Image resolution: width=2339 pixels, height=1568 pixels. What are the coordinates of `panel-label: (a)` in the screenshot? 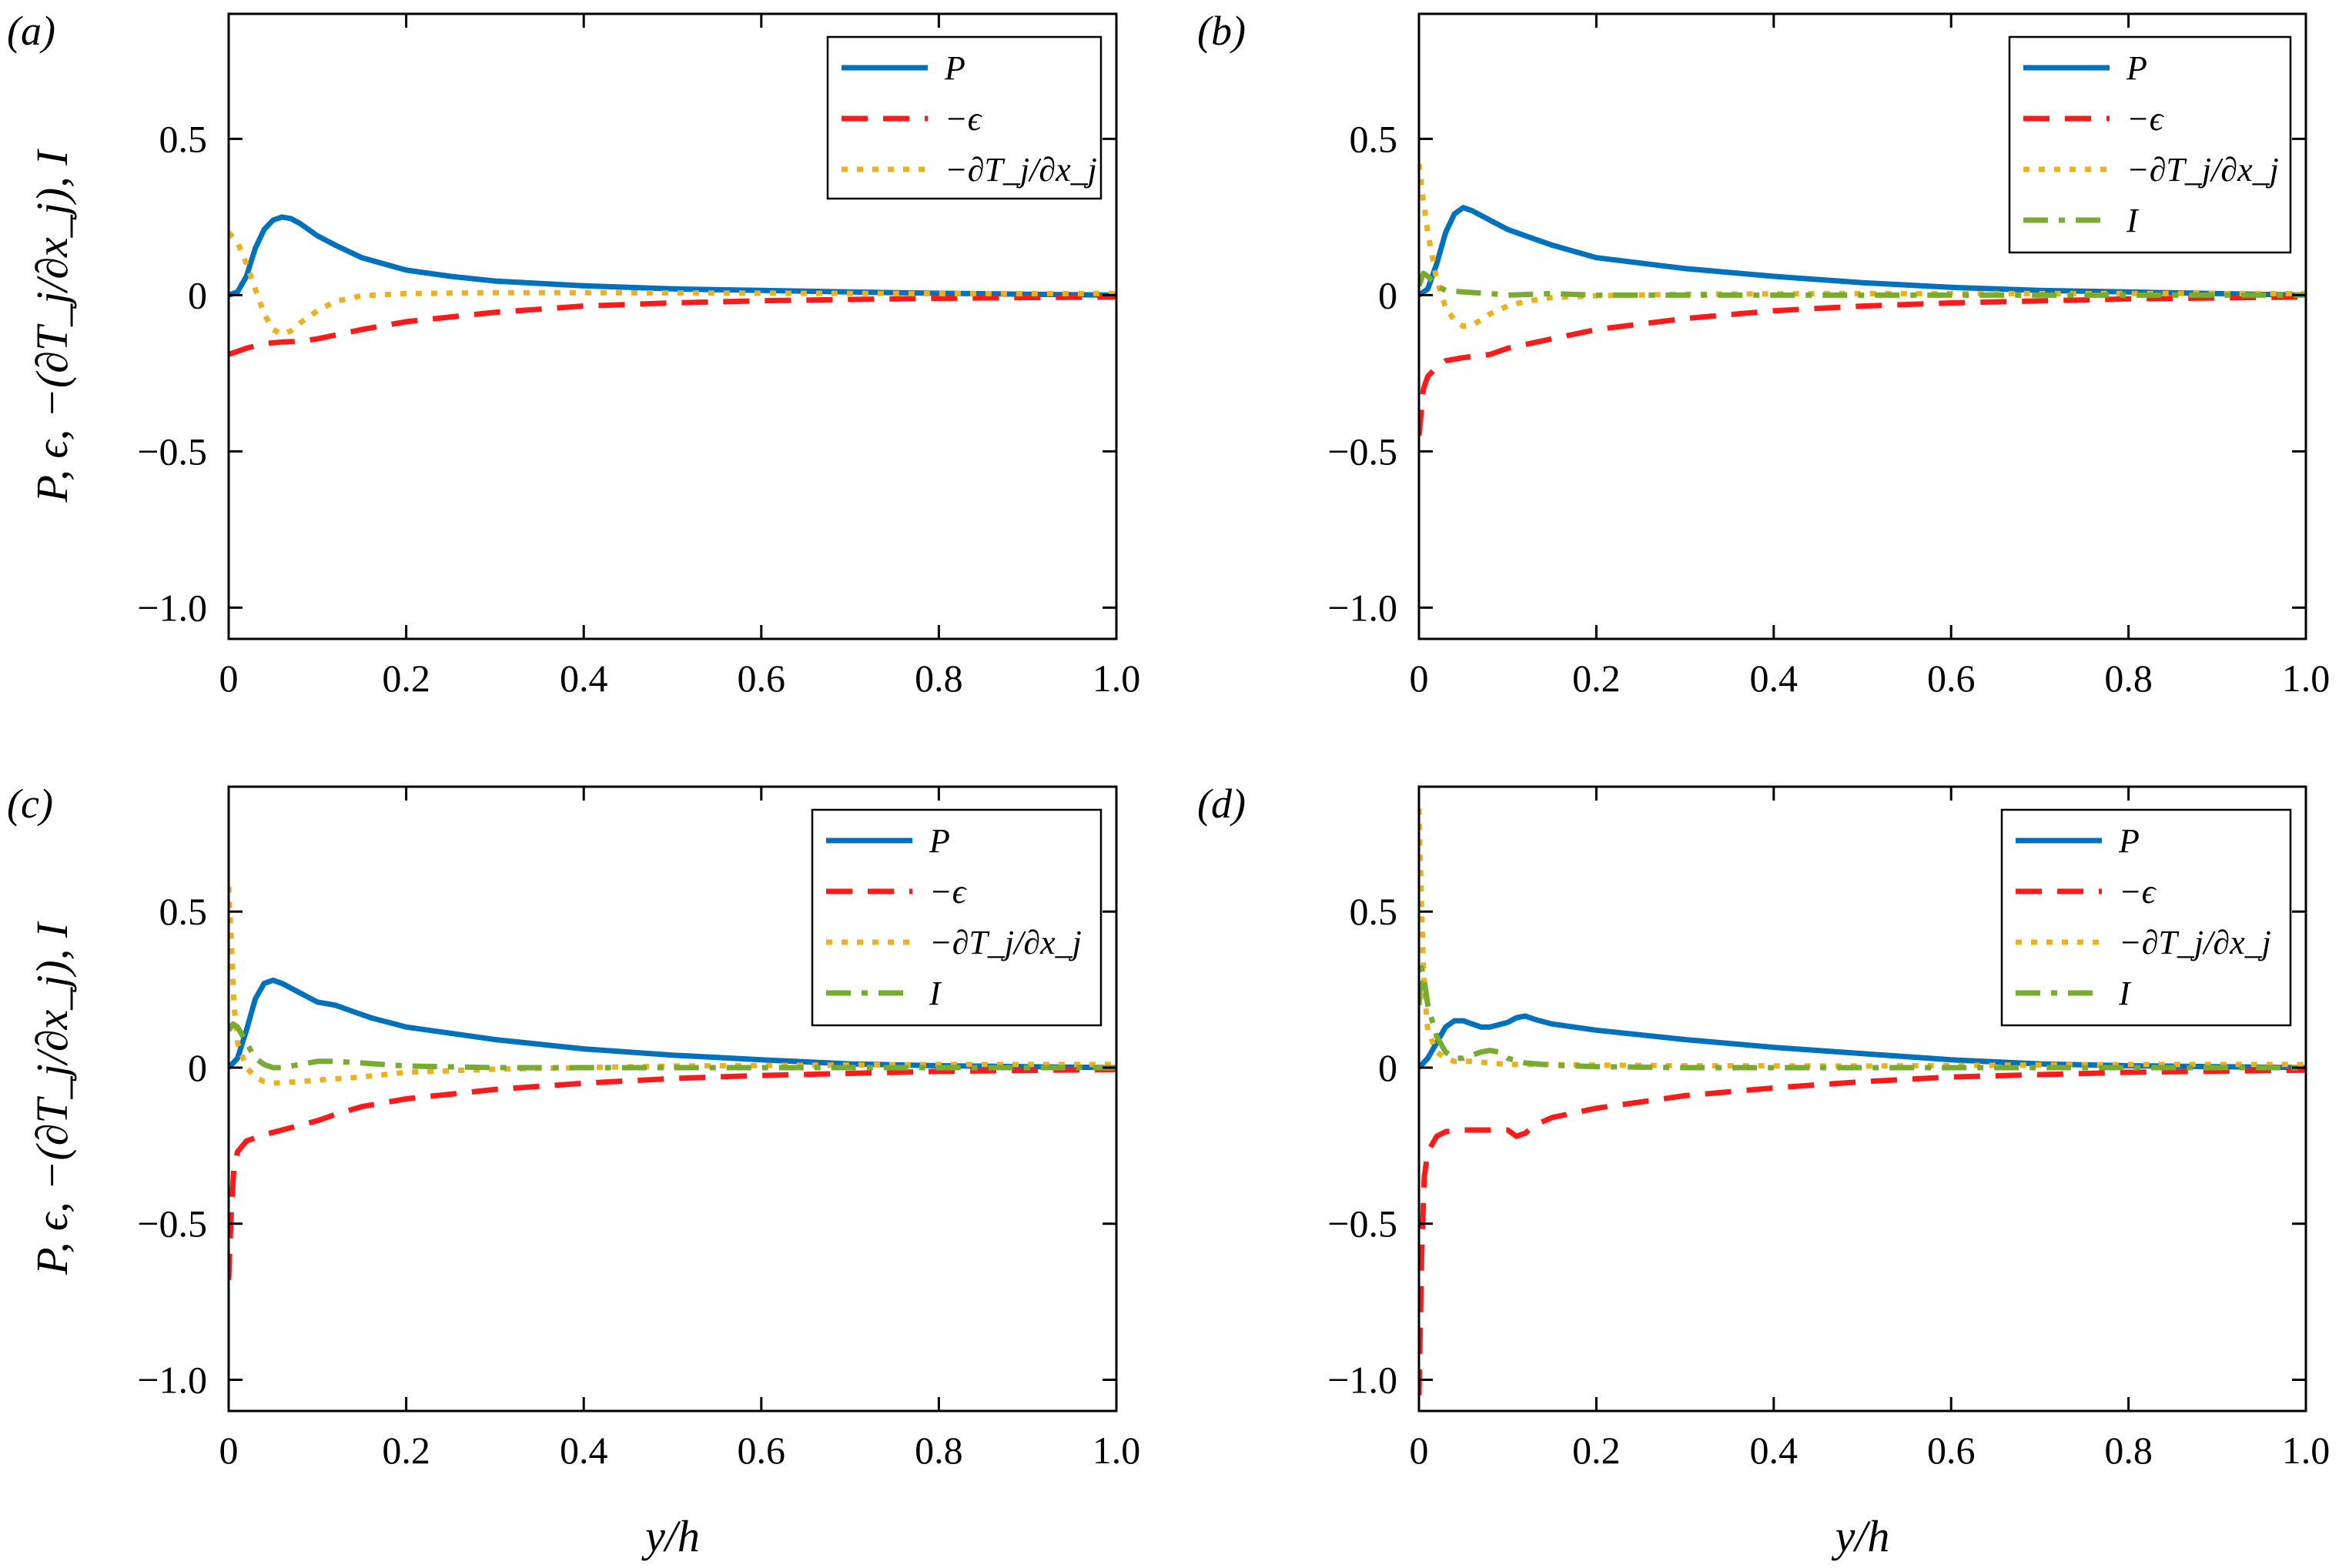 It's located at (31, 31).